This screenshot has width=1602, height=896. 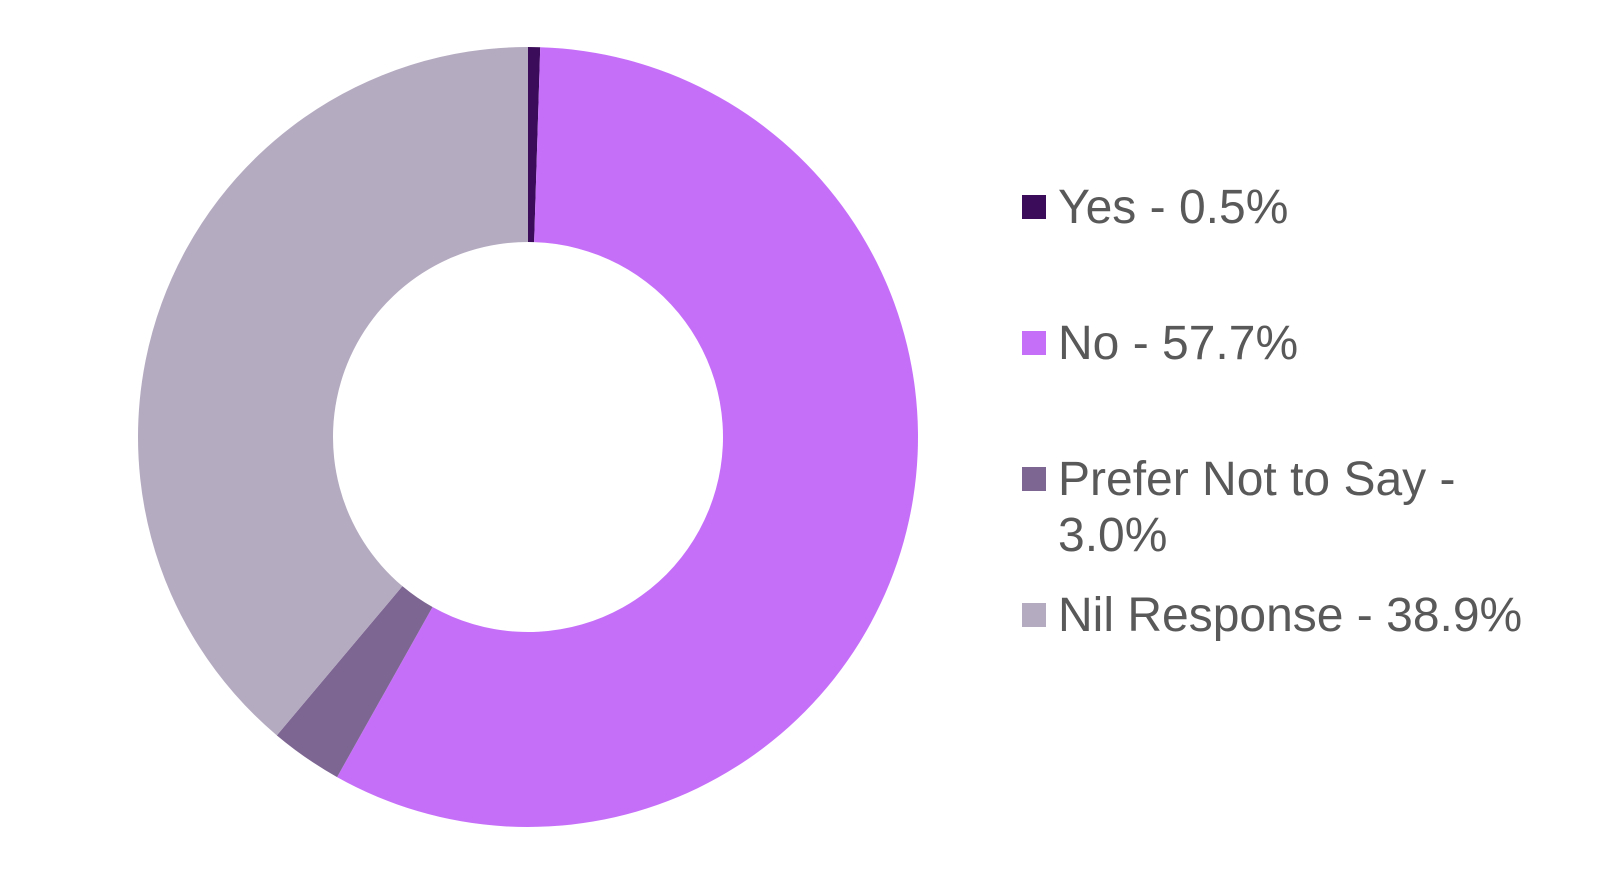 I want to click on donut-slice-prefer-not-to-say, so click(x=354, y=682).